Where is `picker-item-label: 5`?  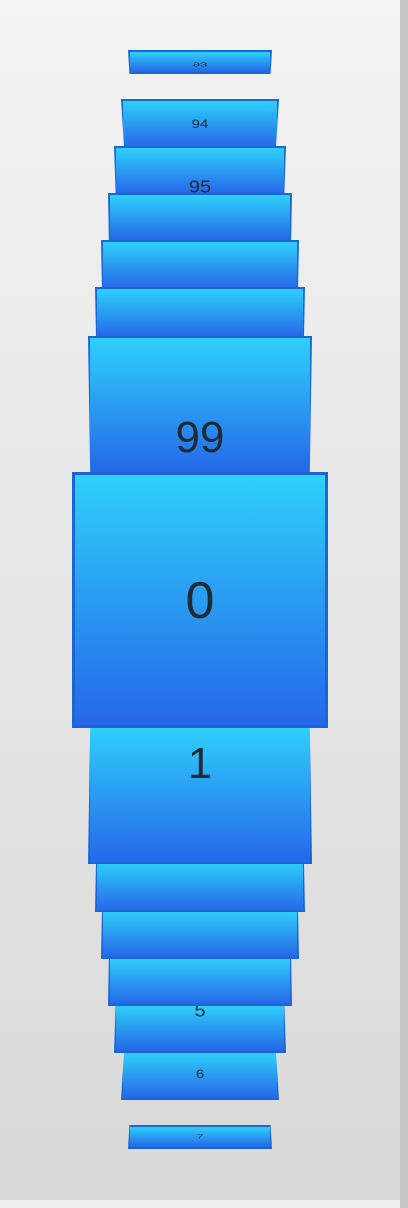
picker-item-label: 5 is located at coordinates (200, 1012).